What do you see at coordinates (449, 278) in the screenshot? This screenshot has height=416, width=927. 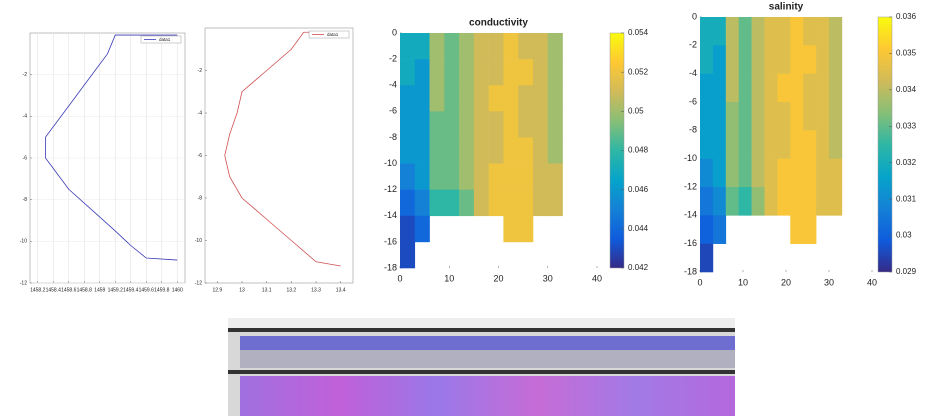 I see `x-tick-label: 10` at bounding box center [449, 278].